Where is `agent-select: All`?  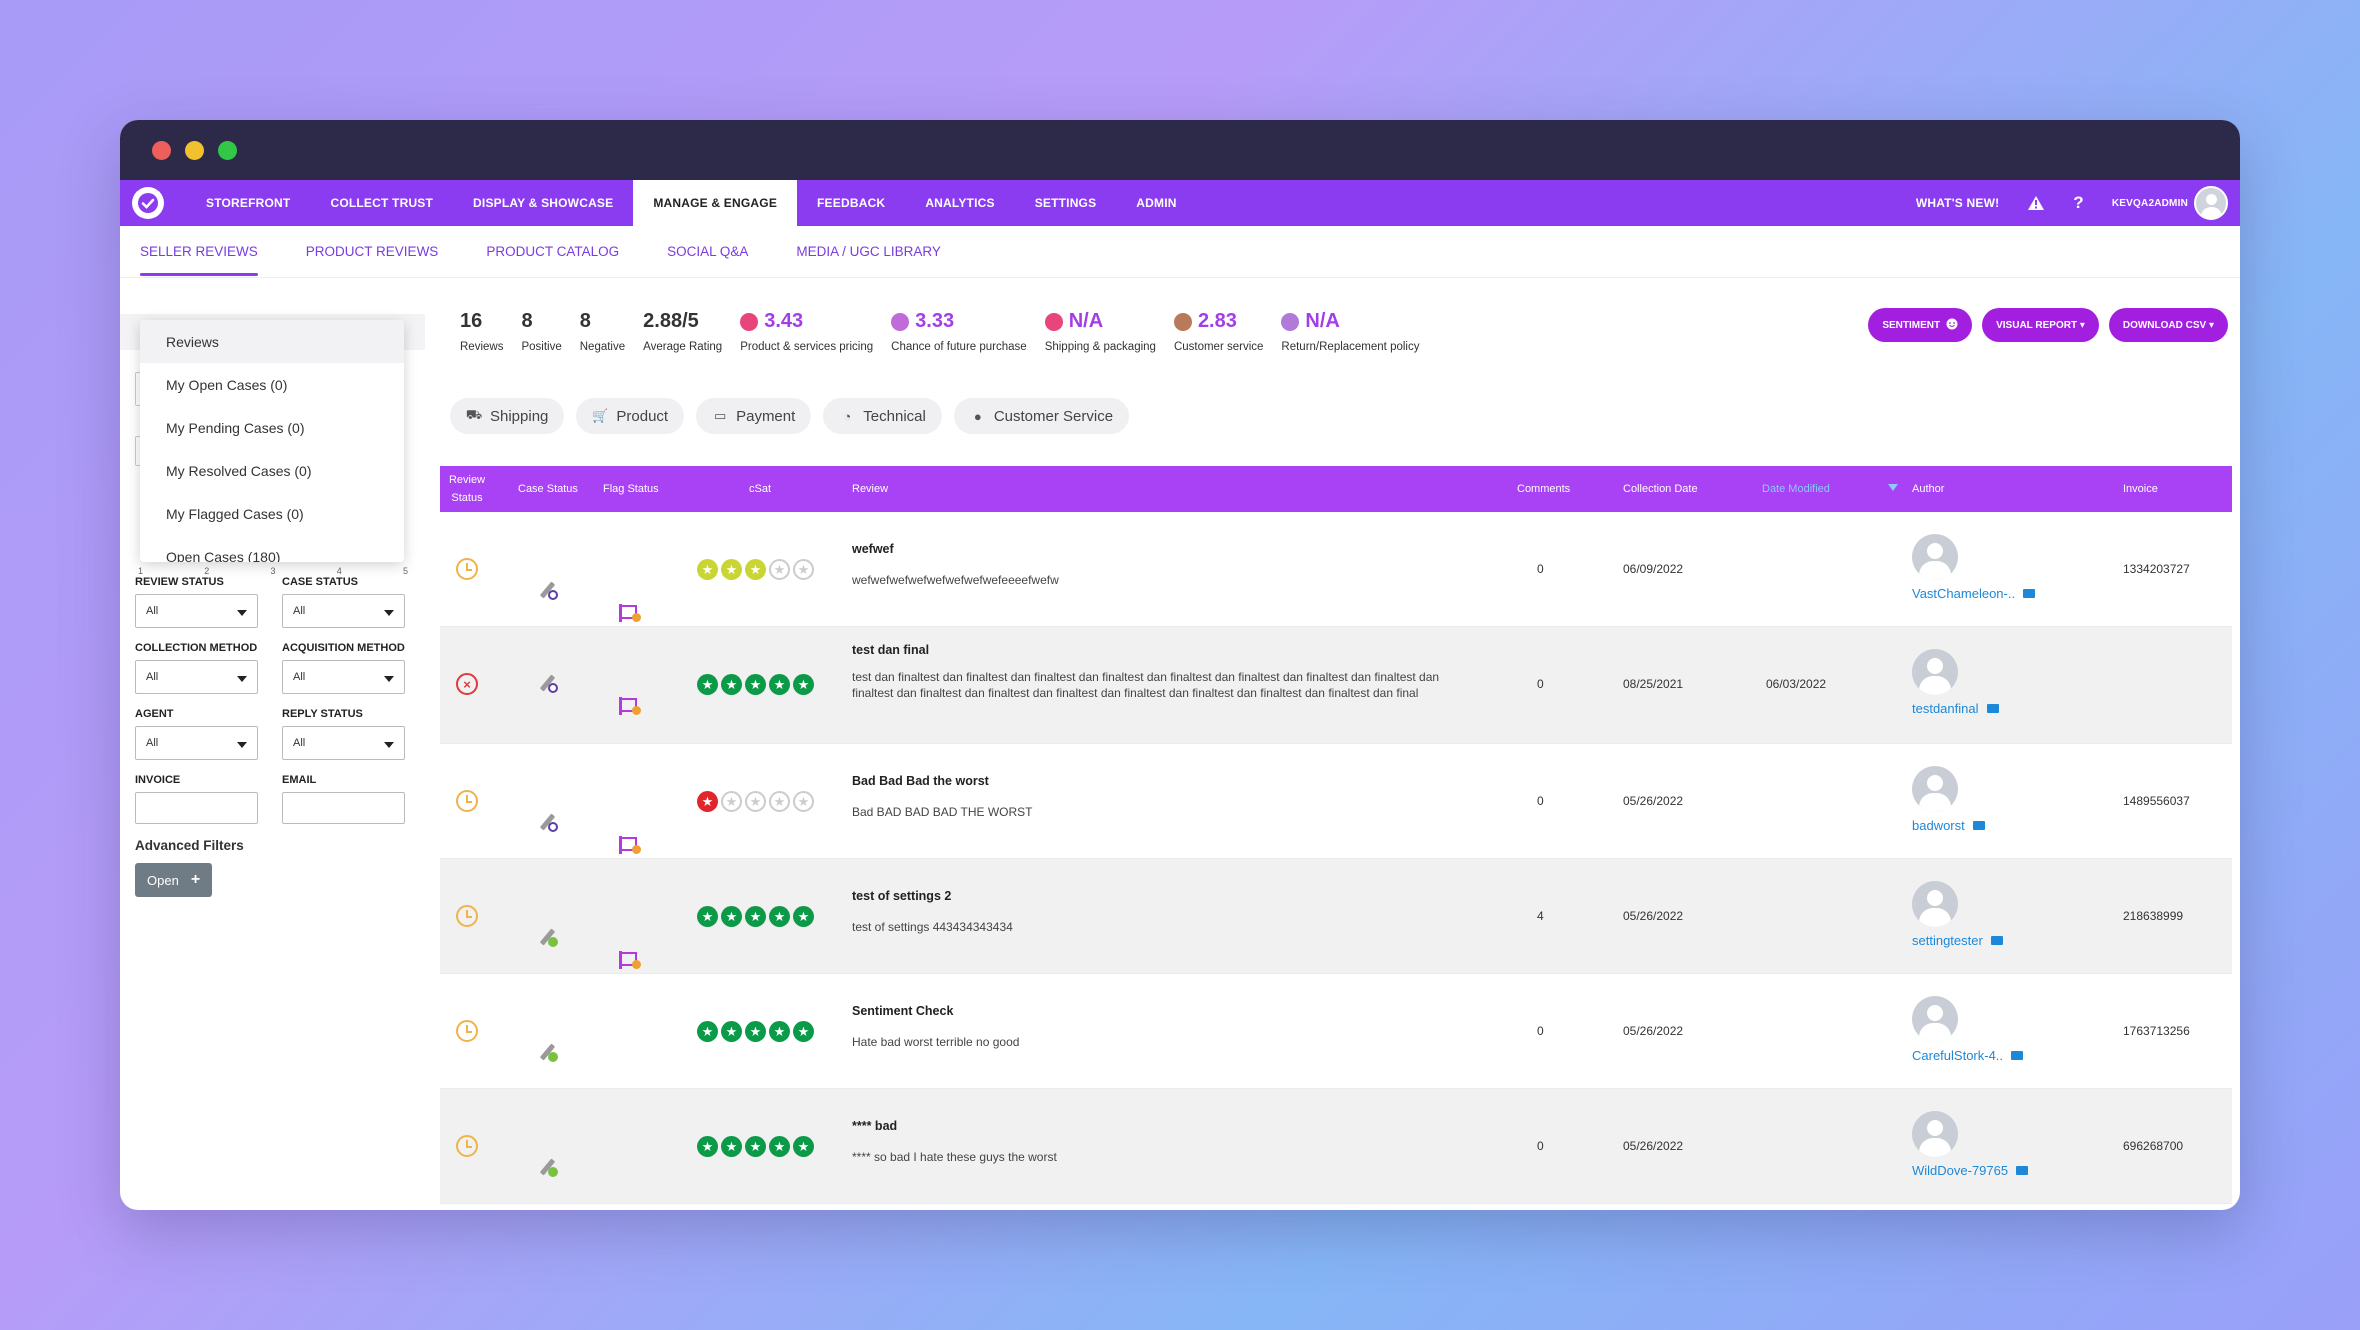
agent-select: All is located at coordinates (196, 743).